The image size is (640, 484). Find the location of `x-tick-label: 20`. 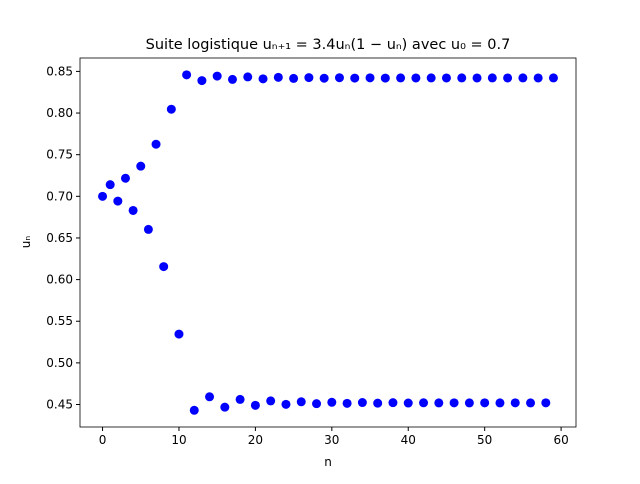

x-tick-label: 20 is located at coordinates (255, 440).